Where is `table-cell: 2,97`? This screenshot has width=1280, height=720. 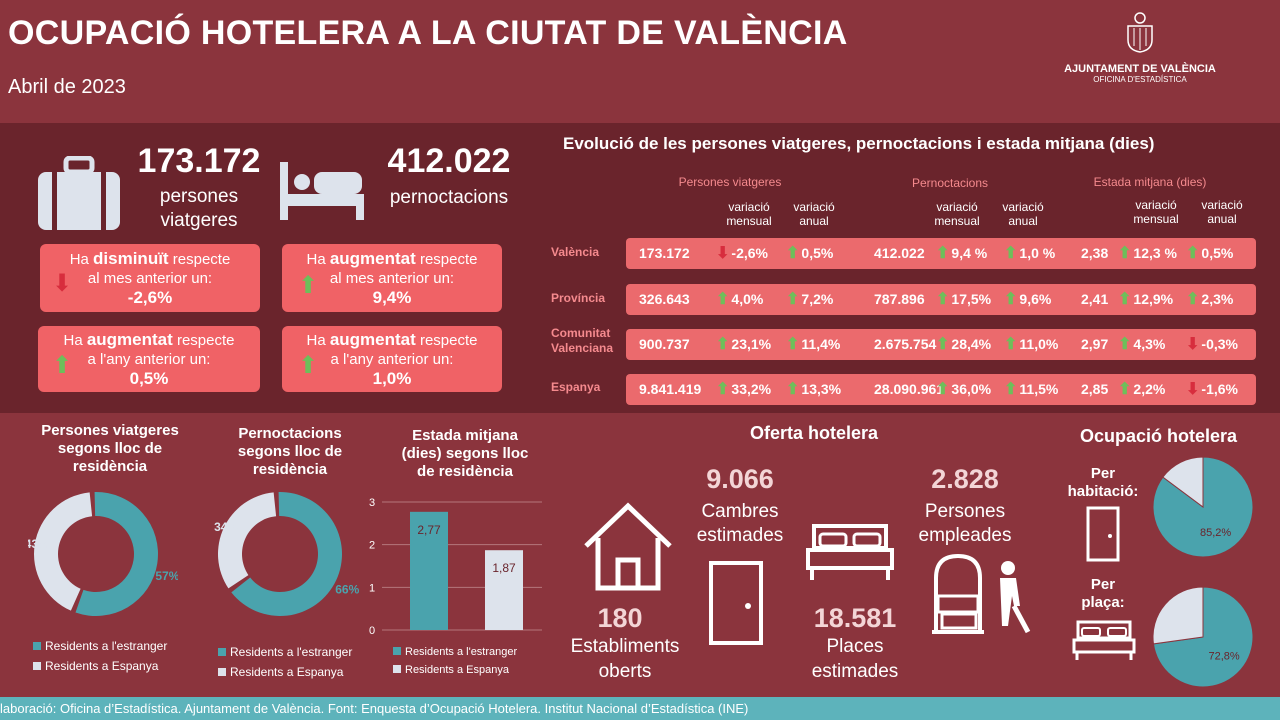 table-cell: 2,97 is located at coordinates (1094, 344).